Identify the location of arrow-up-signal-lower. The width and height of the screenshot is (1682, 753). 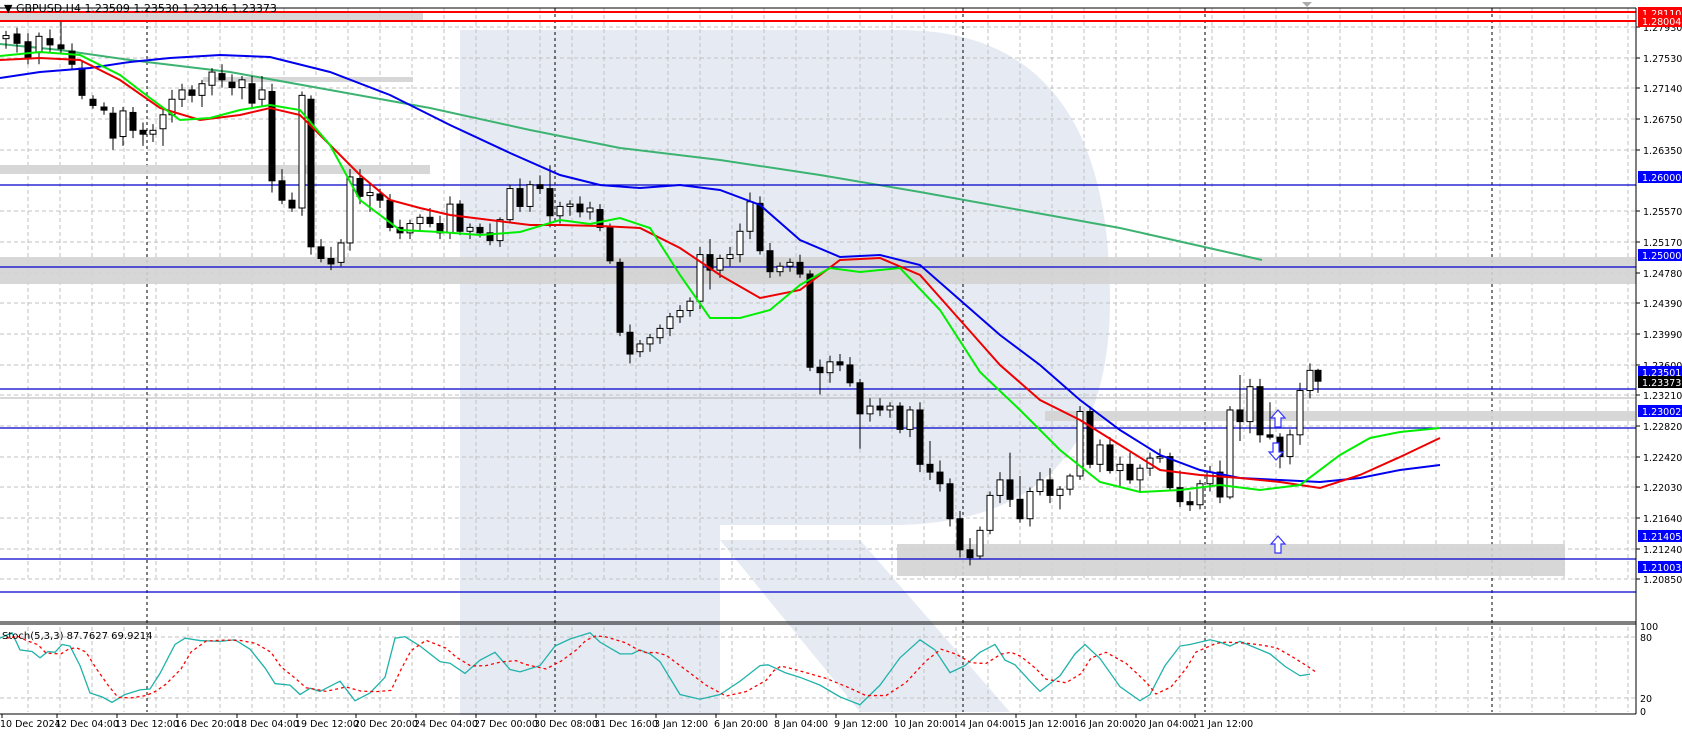
(1278, 544).